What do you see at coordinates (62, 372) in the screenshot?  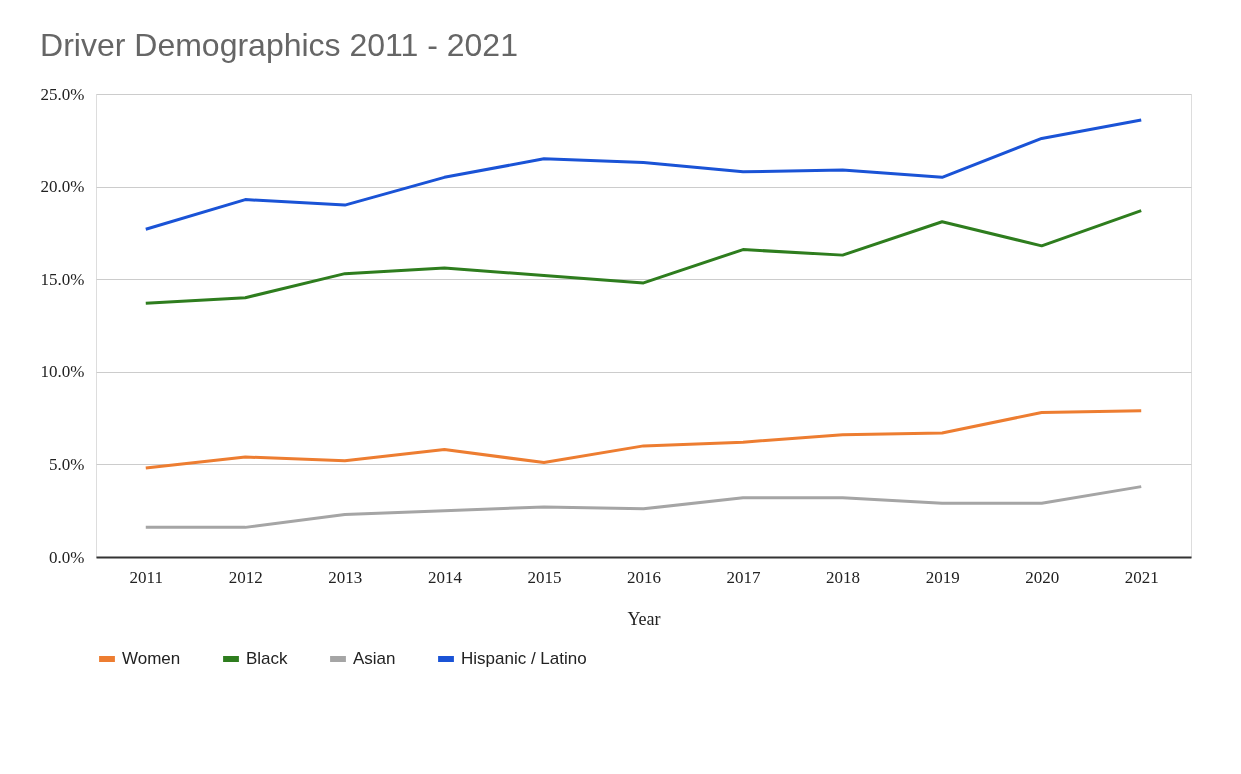 I see `y-tick-label: 10.0%` at bounding box center [62, 372].